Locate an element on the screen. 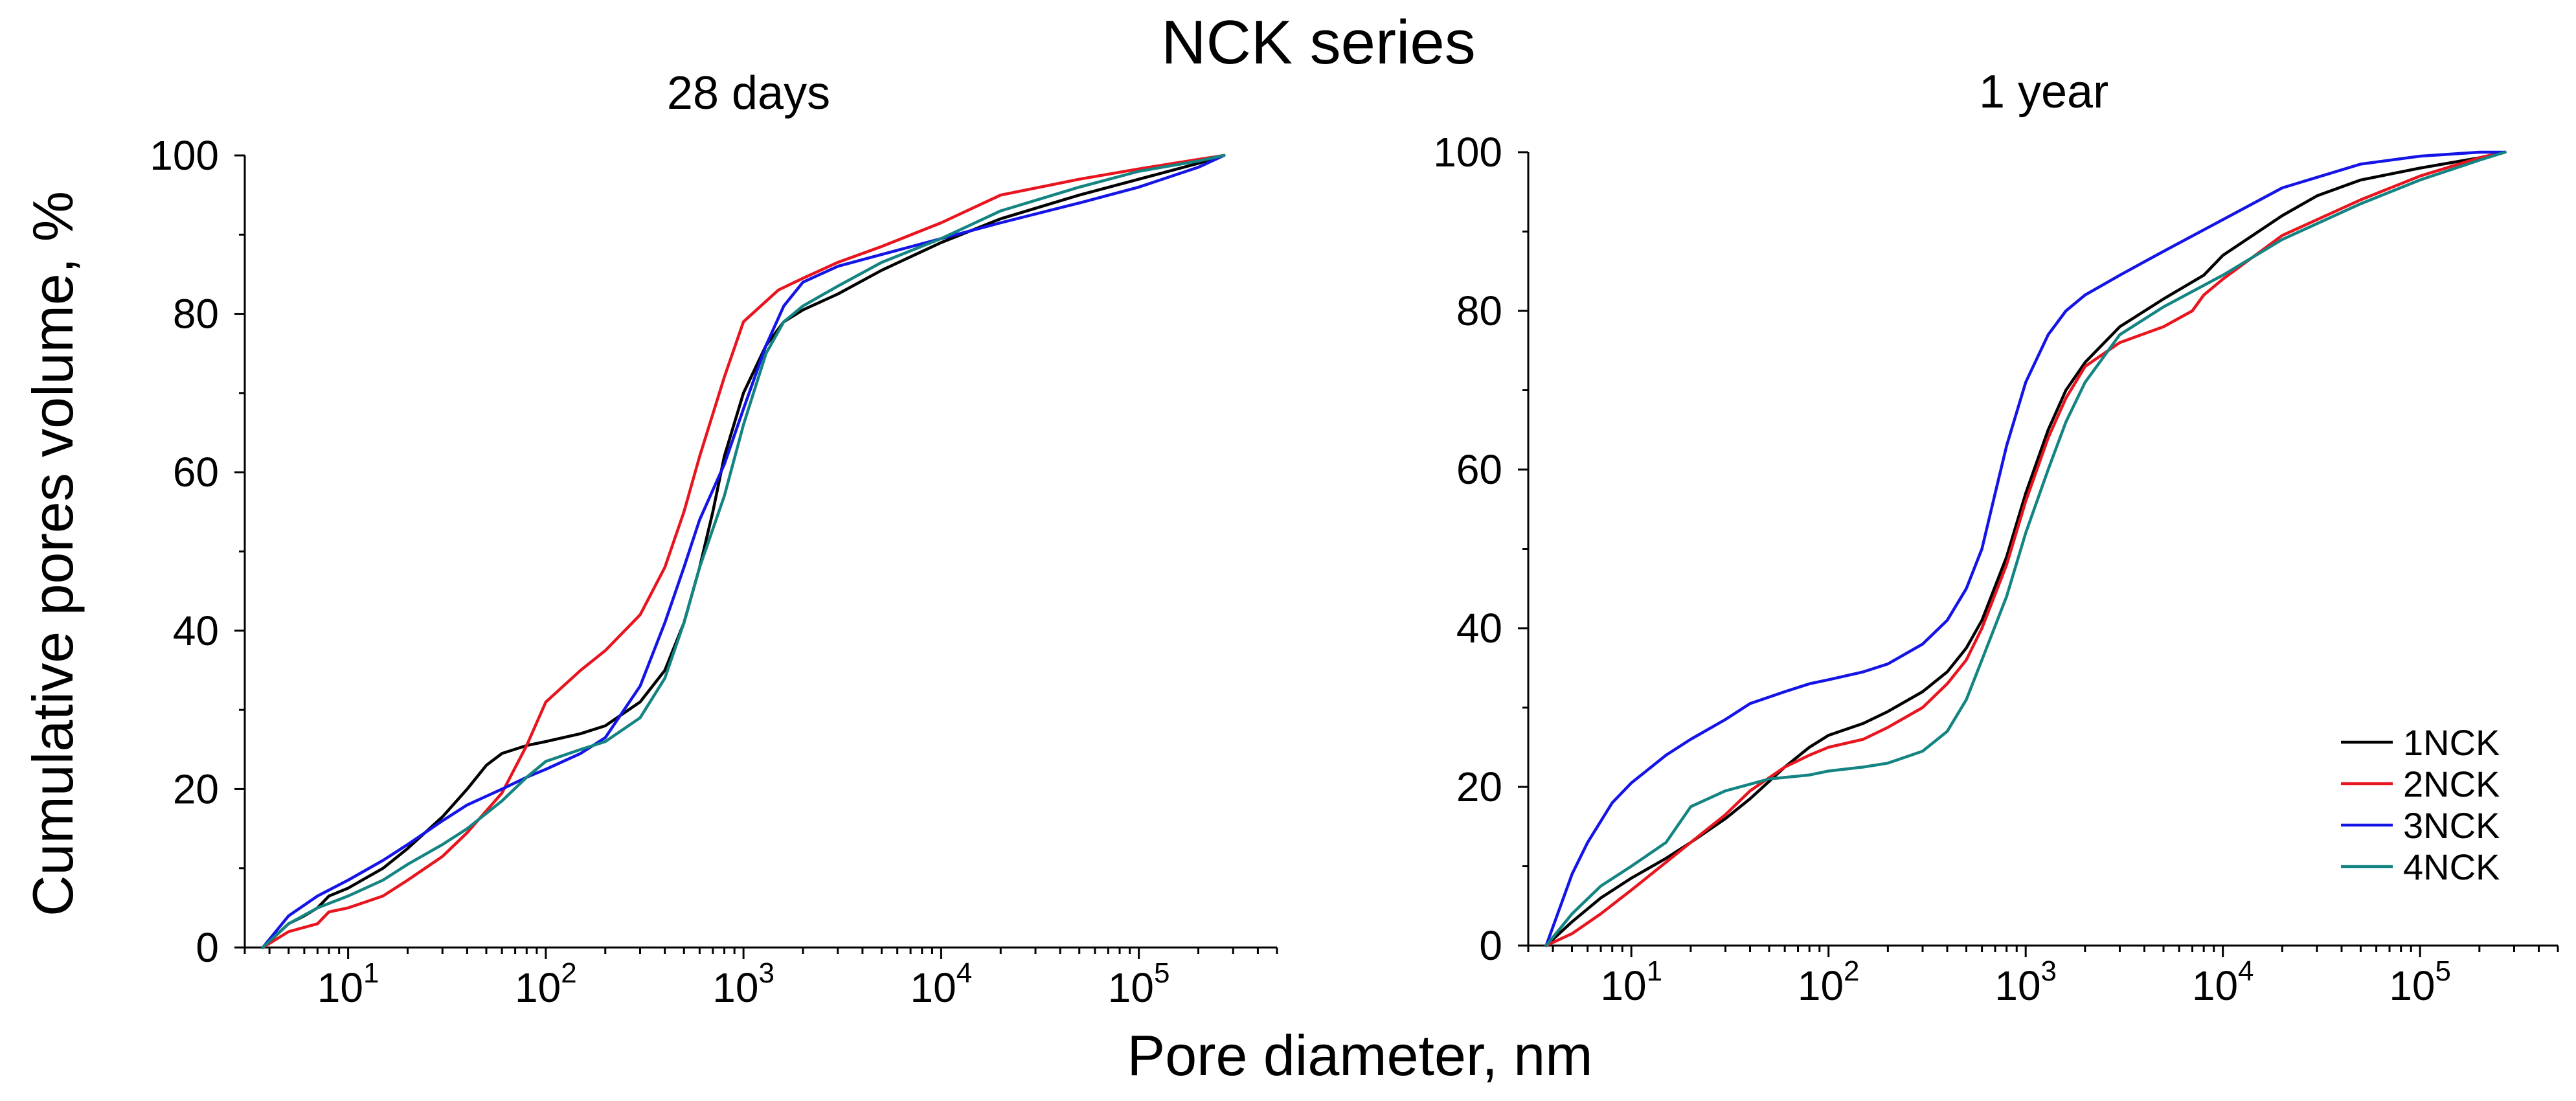 This screenshot has width=2576, height=1101. figure-title: NCK series is located at coordinates (1318, 42).